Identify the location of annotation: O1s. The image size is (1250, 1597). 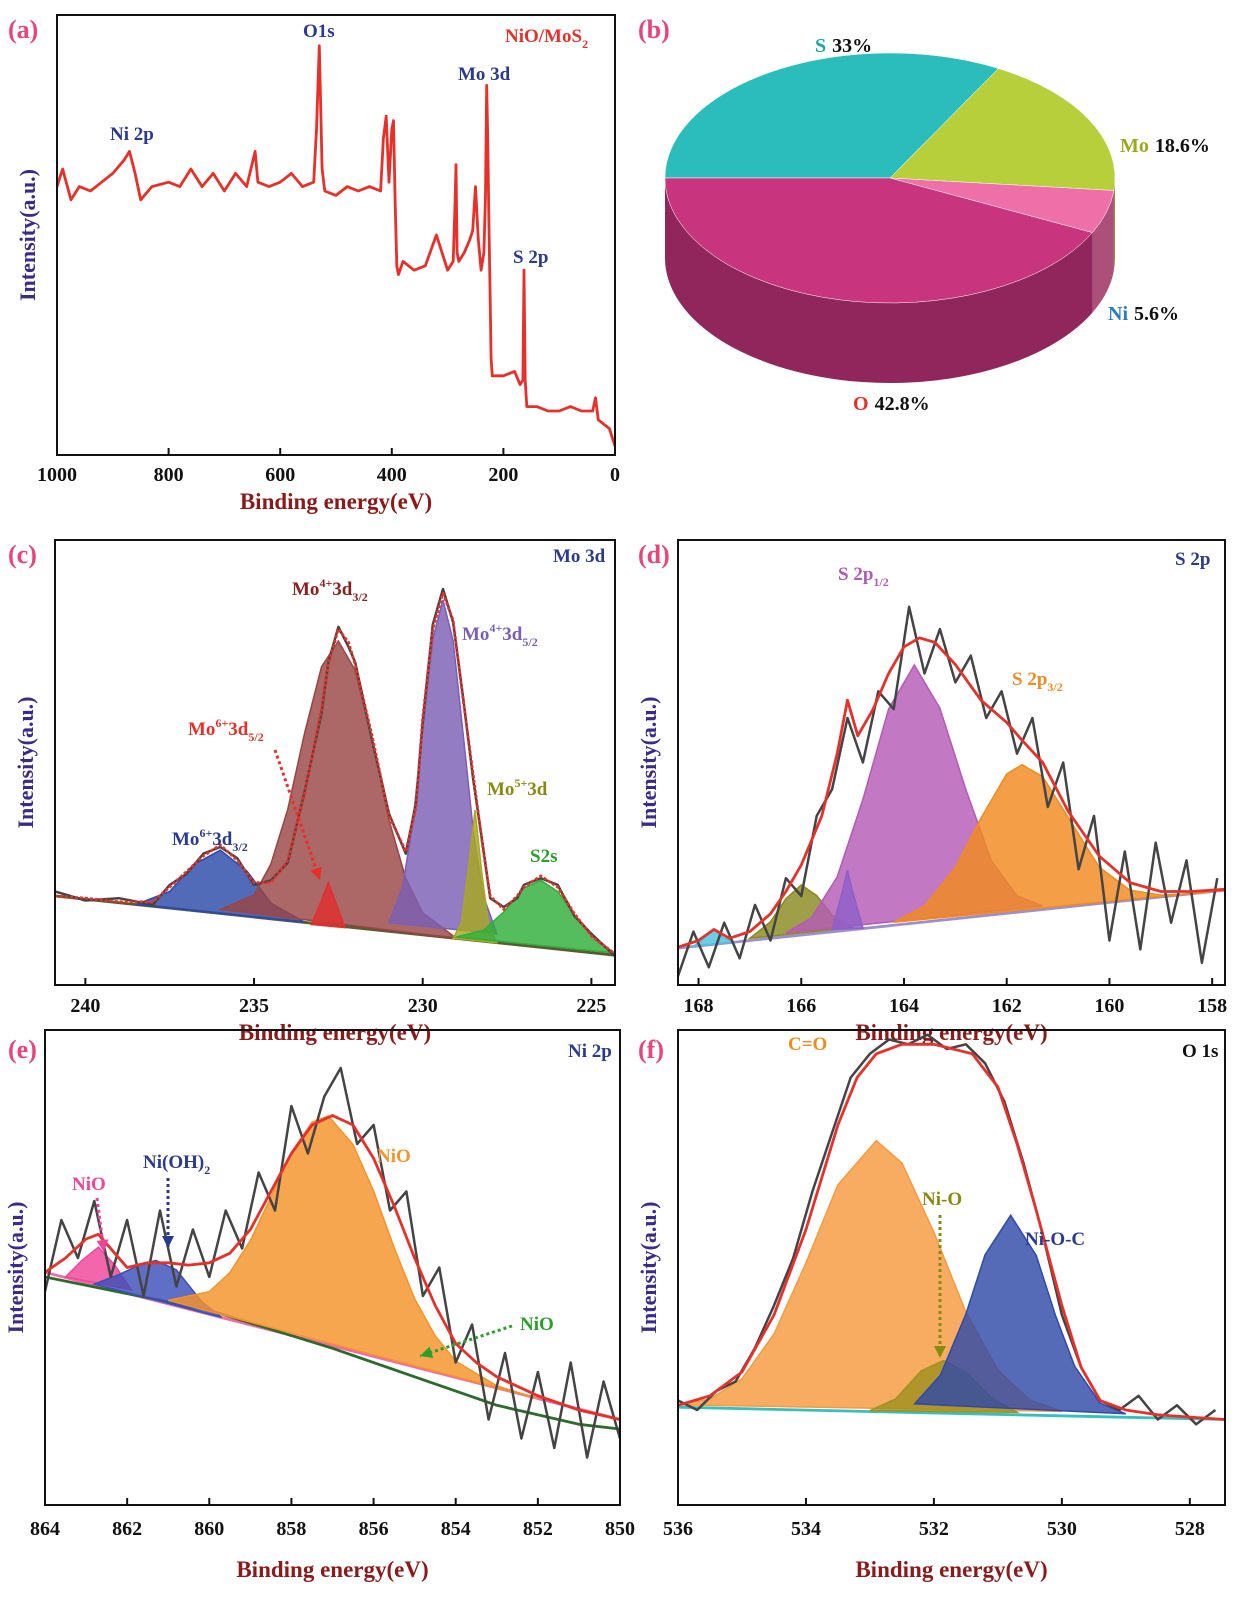
(319, 31).